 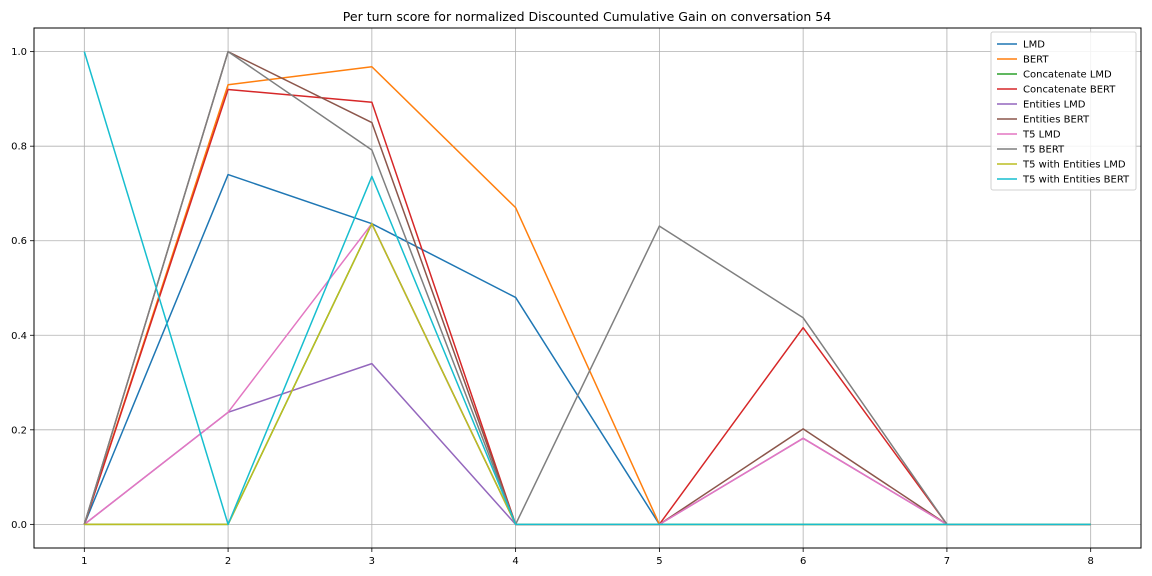 I want to click on legend-box, so click(x=1063, y=111).